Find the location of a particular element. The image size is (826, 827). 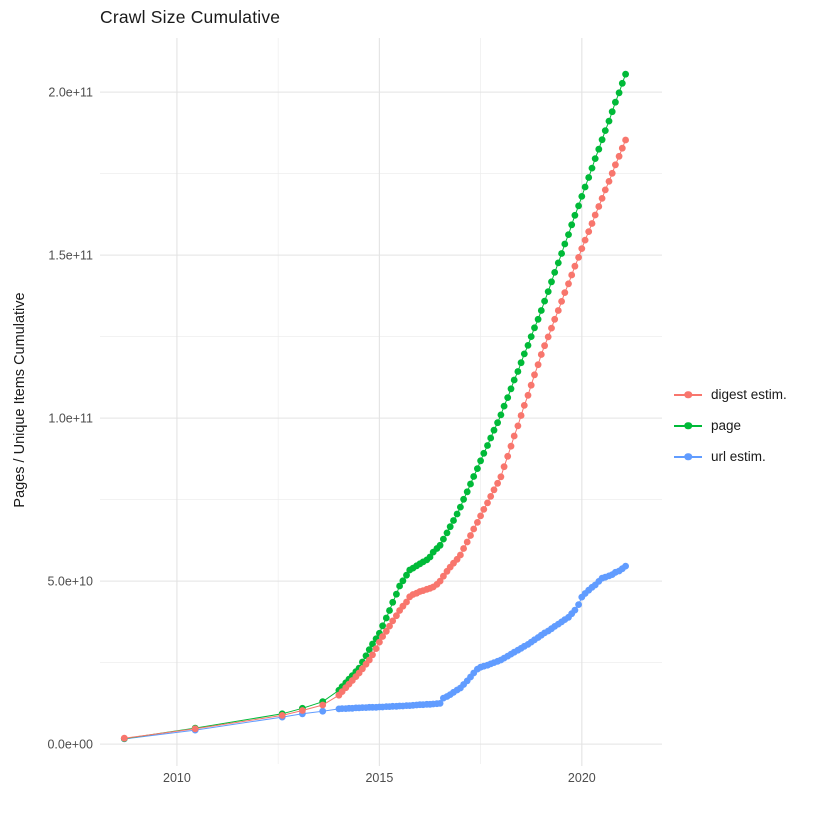

chart-legend: digest estim. page url estim. is located at coordinates (730, 425).